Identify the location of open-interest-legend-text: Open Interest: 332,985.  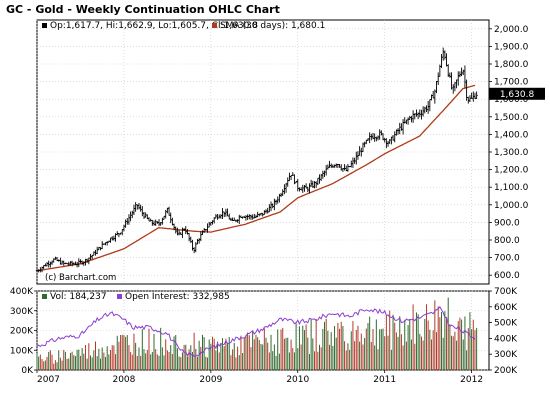
(177, 297).